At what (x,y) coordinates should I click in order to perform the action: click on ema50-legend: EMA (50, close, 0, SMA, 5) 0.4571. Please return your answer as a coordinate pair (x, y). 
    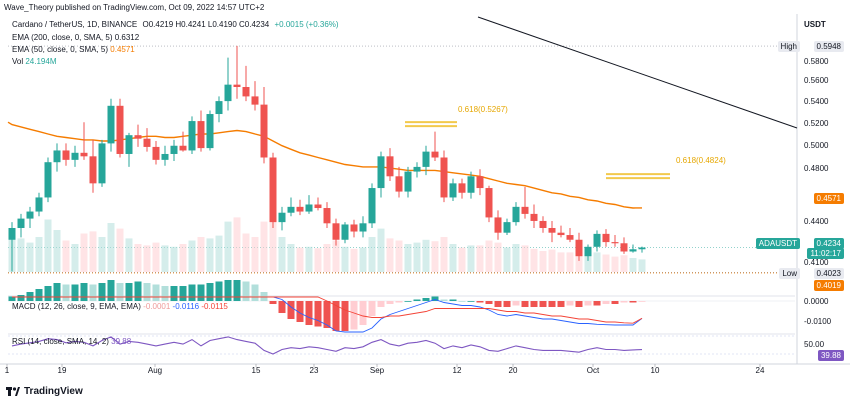
    Looking at the image, I should click on (73, 49).